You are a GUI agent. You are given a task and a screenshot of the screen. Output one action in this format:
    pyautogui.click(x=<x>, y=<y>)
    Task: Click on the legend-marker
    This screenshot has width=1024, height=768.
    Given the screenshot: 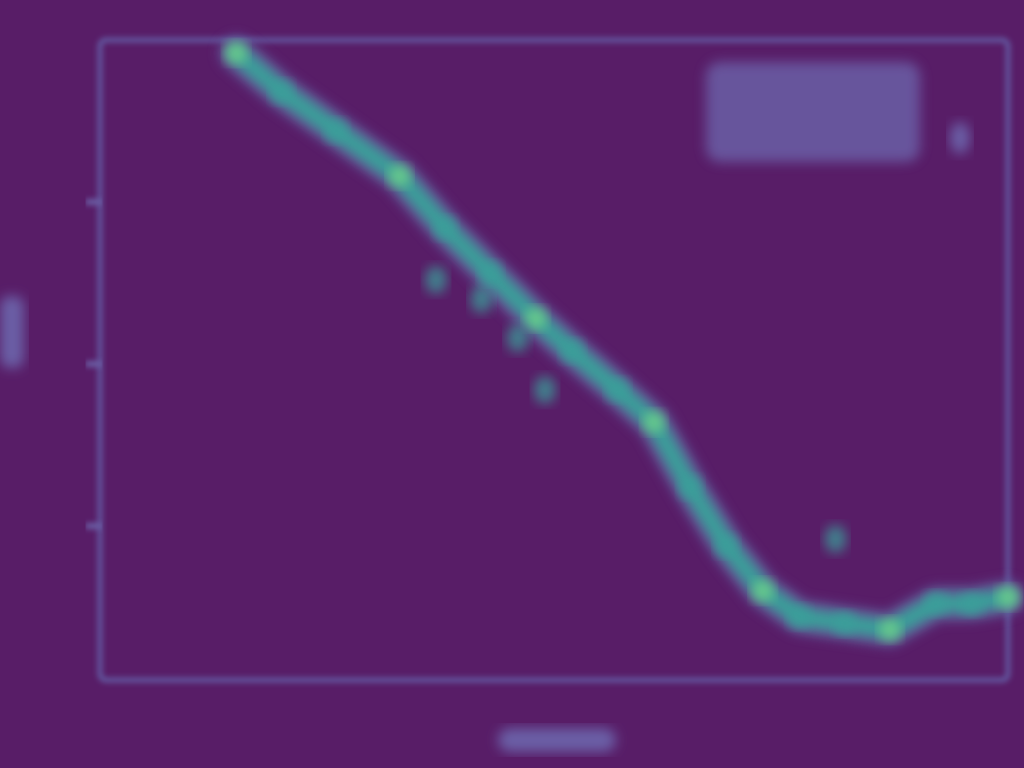 What is the action you would take?
    pyautogui.click(x=960, y=138)
    